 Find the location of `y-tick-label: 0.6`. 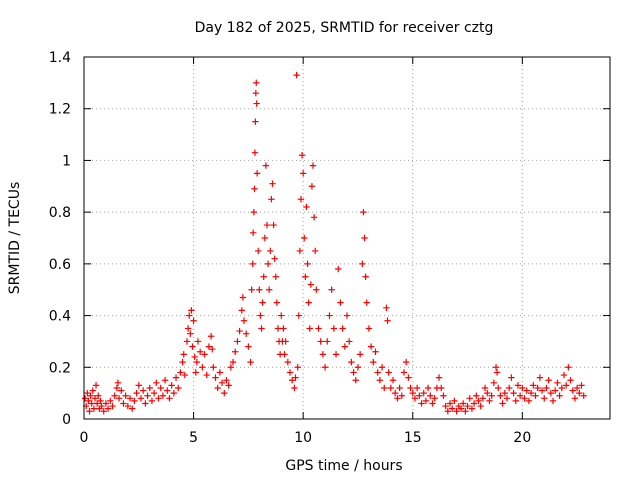

y-tick-label: 0.6 is located at coordinates (60, 265).